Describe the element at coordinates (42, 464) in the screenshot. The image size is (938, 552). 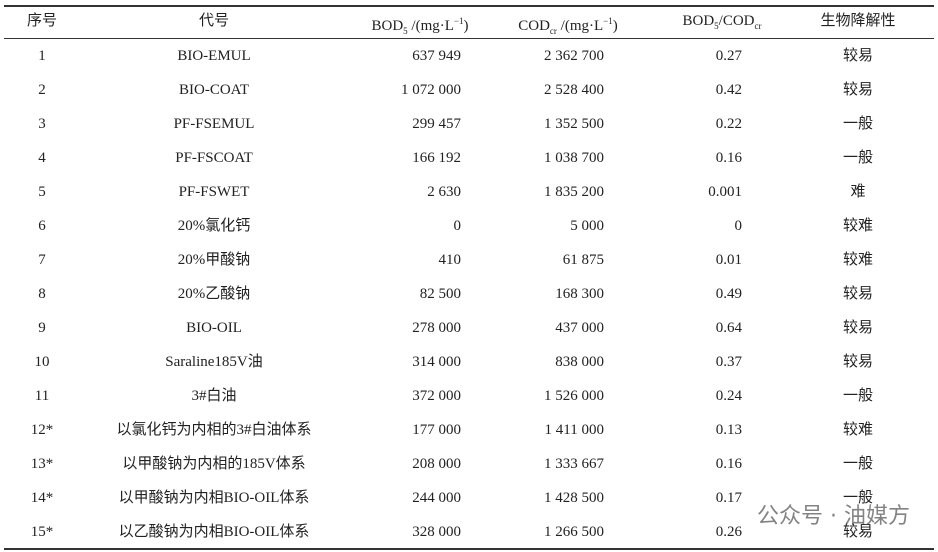
I see `table-cell: 13*` at that location.